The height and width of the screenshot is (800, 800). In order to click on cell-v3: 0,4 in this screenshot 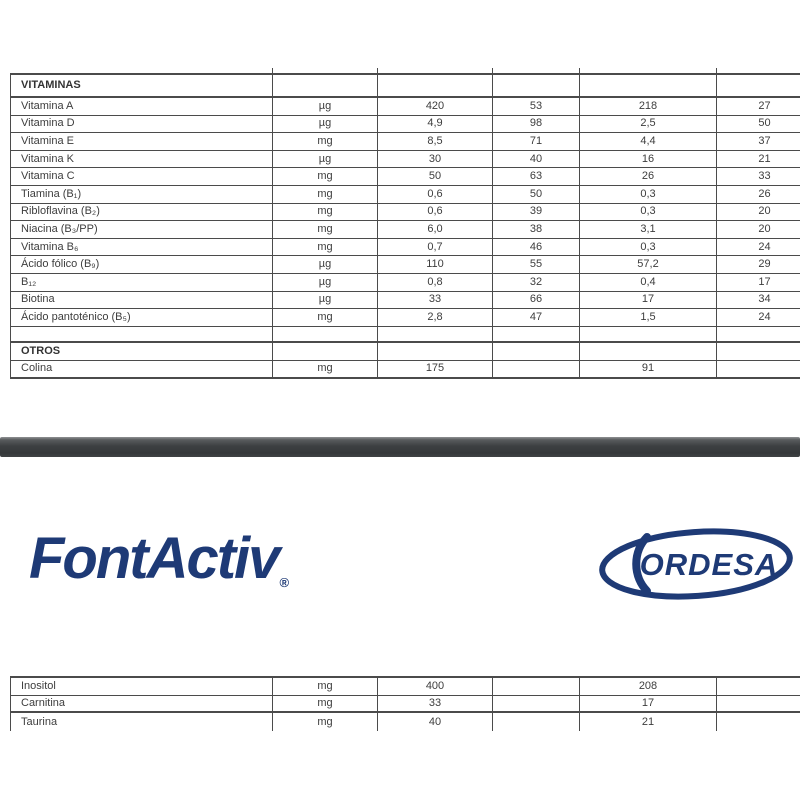, I will do `click(648, 282)`.